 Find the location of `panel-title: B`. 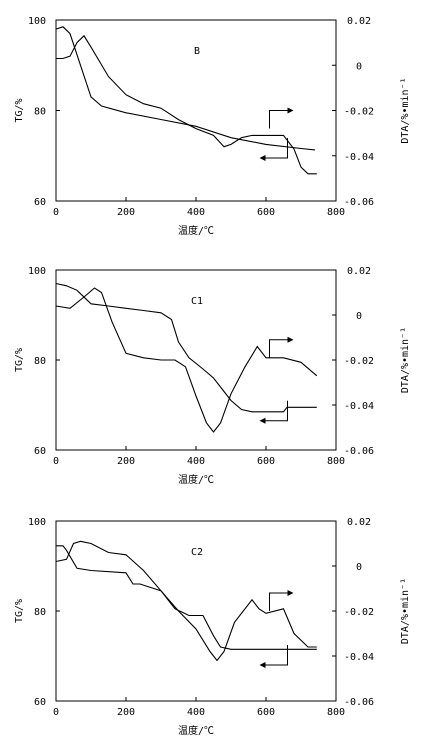

panel-title: B is located at coordinates (197, 51).